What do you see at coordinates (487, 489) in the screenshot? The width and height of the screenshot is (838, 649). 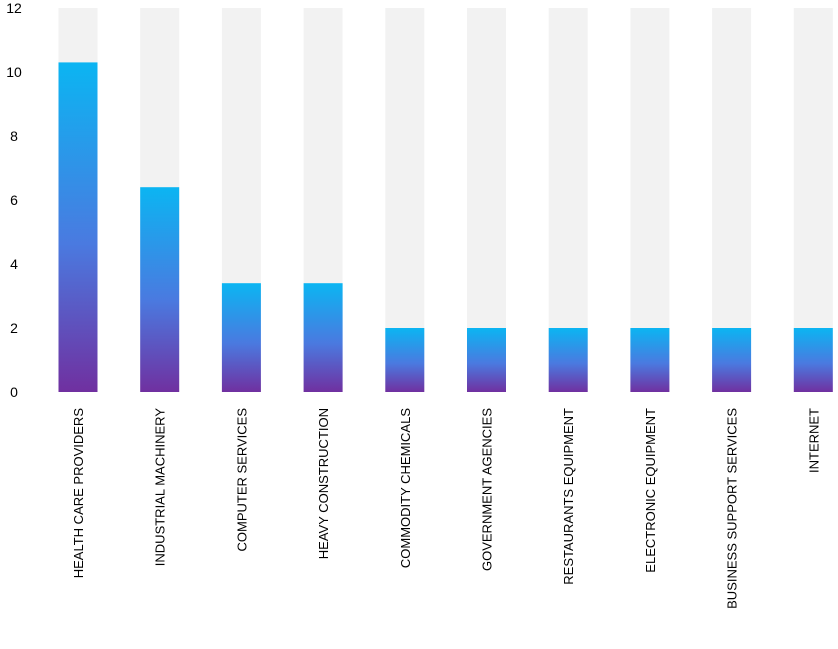 I see `x-tick-label: GOVERNMENT AGENCIES` at bounding box center [487, 489].